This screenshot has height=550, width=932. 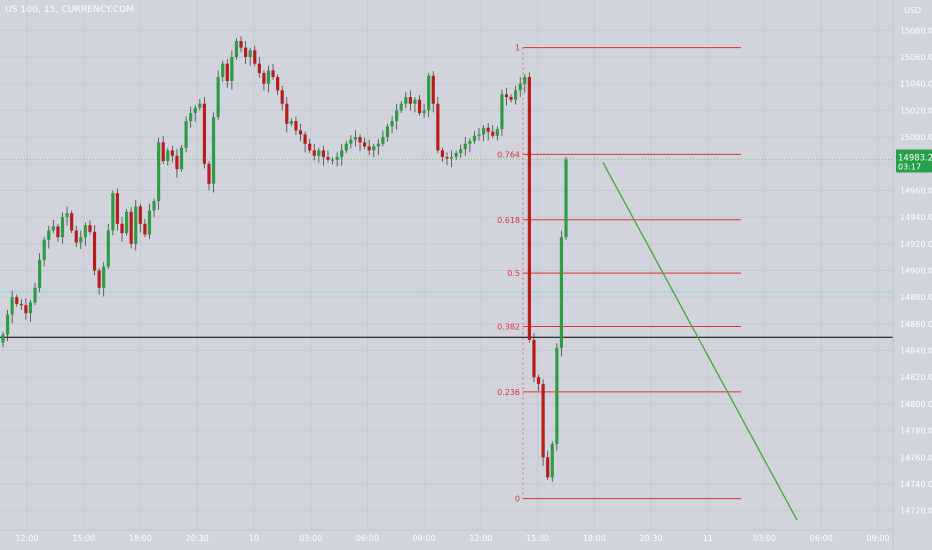 I want to click on currency-label: USD, so click(x=913, y=10).